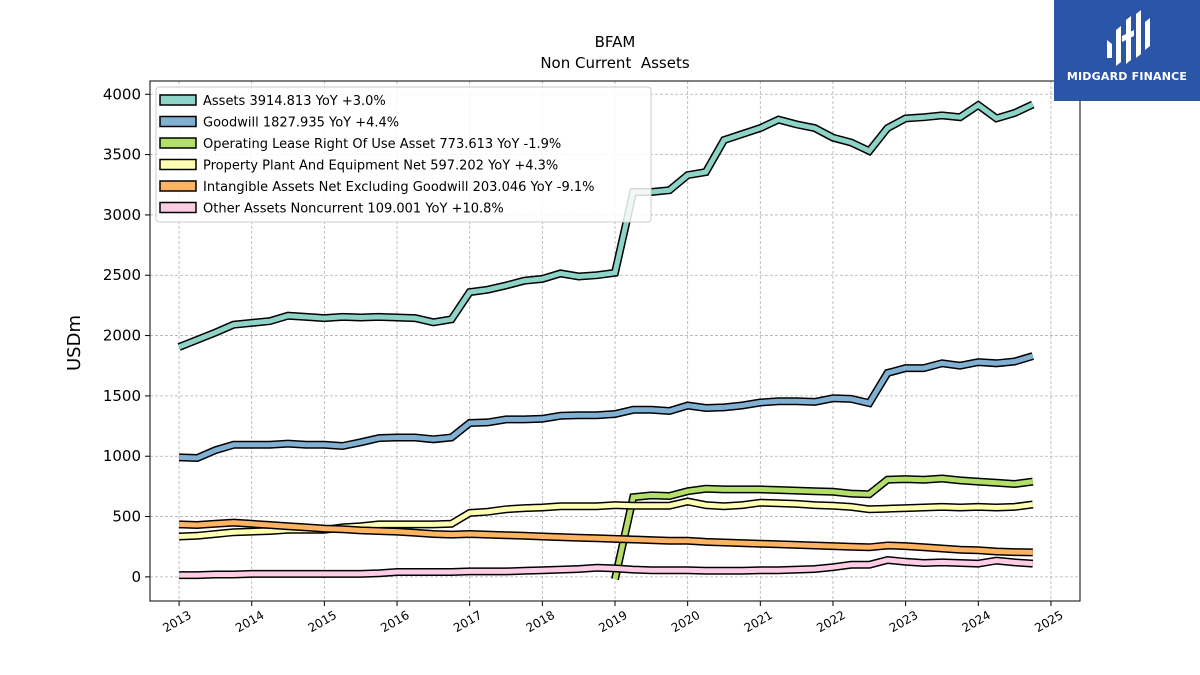 The height and width of the screenshot is (675, 1200). I want to click on y-tick-label: 500, so click(126, 517).